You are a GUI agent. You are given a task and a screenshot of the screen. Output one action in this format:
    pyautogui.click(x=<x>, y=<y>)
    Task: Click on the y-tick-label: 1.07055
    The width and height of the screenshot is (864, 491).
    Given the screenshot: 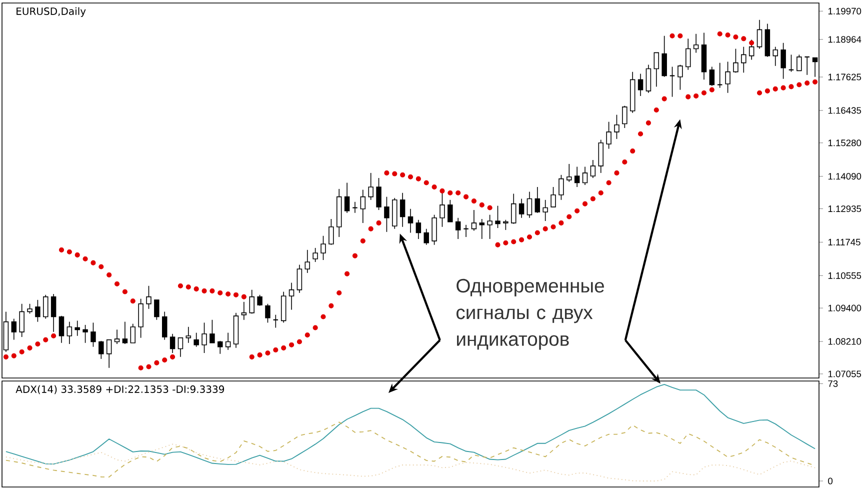 What is the action you would take?
    pyautogui.click(x=845, y=374)
    